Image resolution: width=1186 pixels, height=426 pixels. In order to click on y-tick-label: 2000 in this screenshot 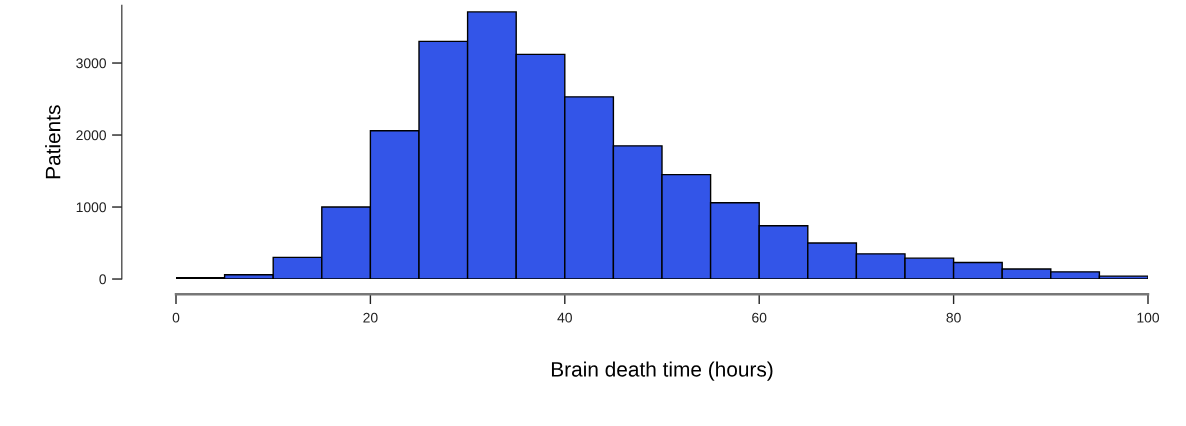, I will do `click(91, 135)`.